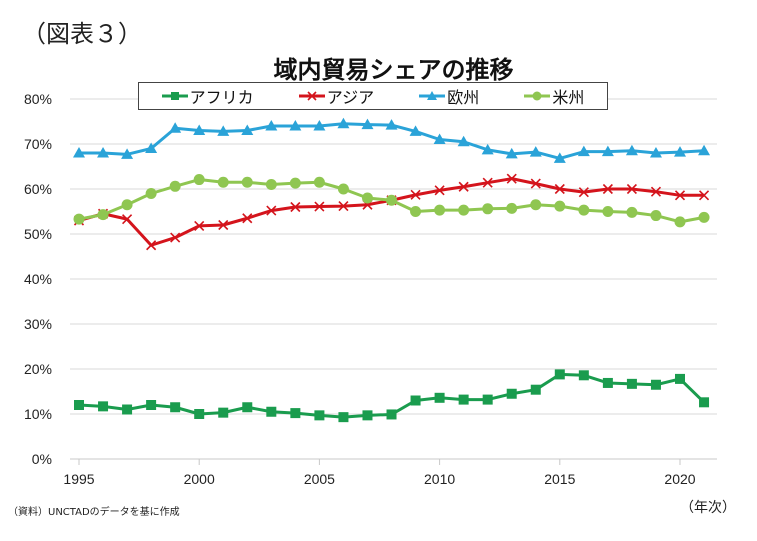 Image resolution: width=757 pixels, height=541 pixels. What do you see at coordinates (392, 140) in the screenshot?
I see `series-europe` at bounding box center [392, 140].